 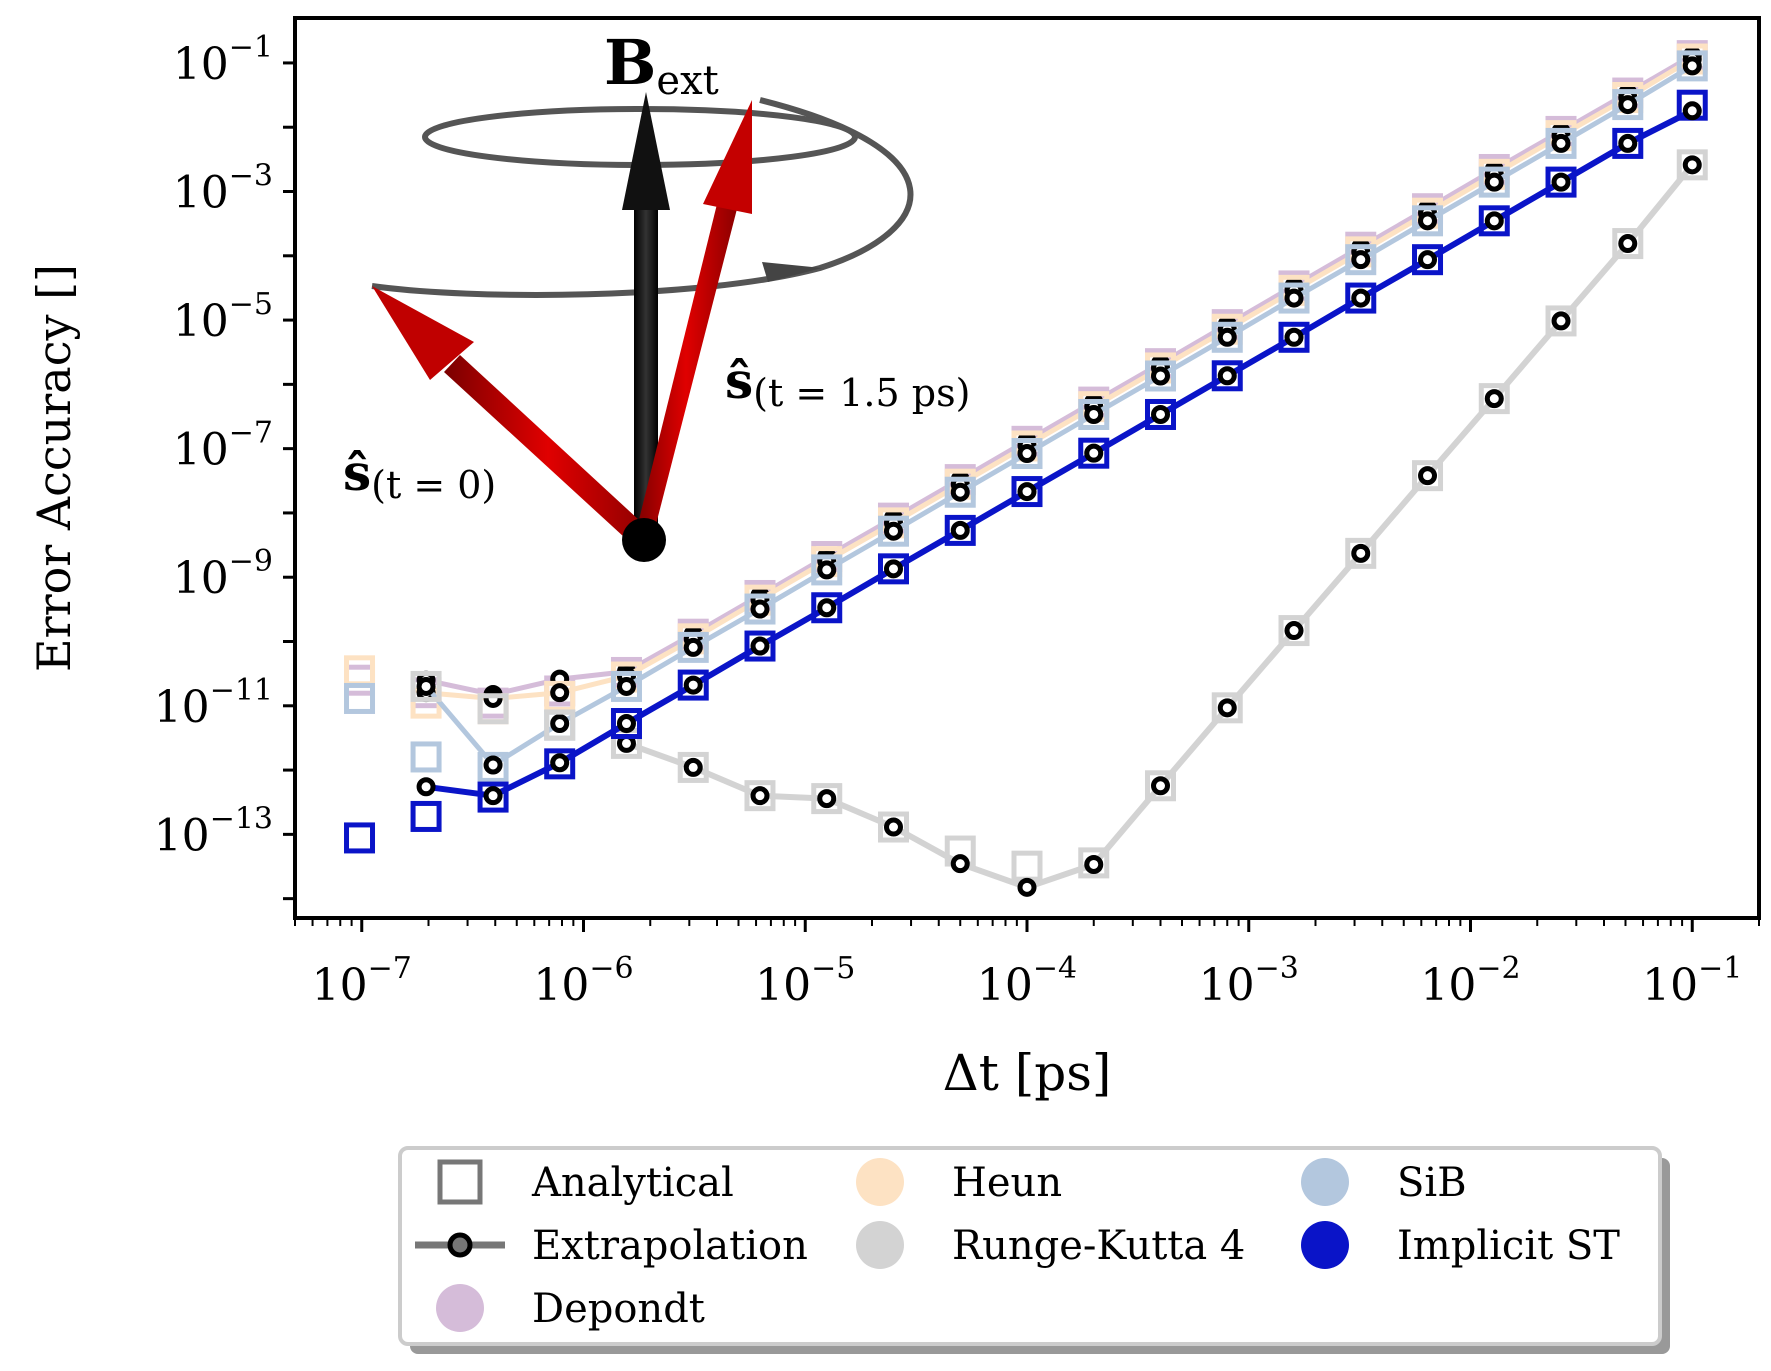 What do you see at coordinates (644, 540) in the screenshot?
I see `spin-origin` at bounding box center [644, 540].